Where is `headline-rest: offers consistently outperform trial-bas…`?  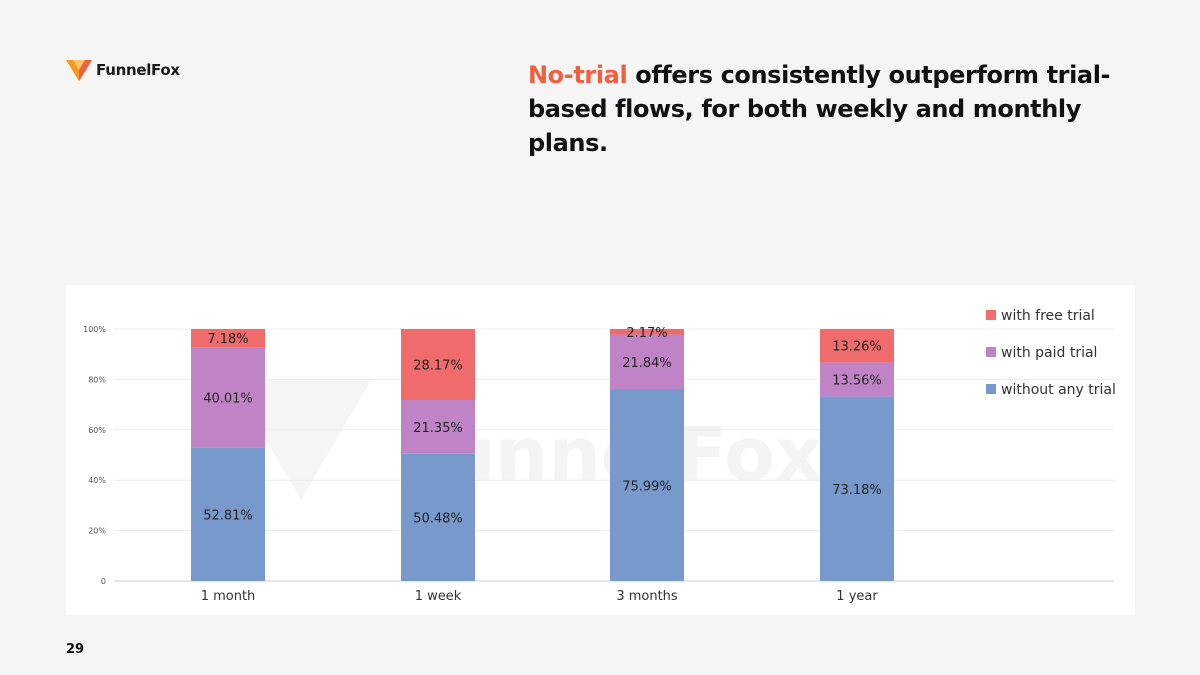 headline-rest: offers consistently outperform trial-bas… is located at coordinates (819, 109).